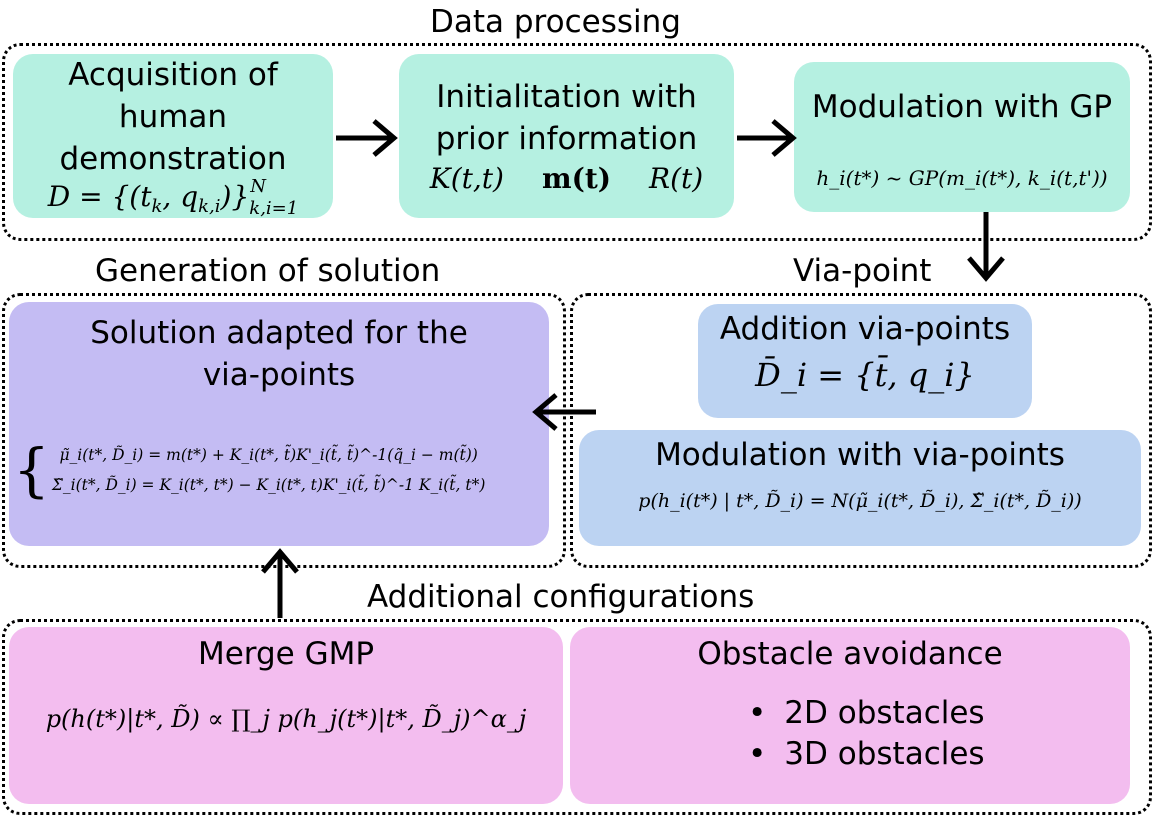  Describe the element at coordinates (865, 329) in the screenshot. I see `addition-via-title: Addition via-points` at that location.